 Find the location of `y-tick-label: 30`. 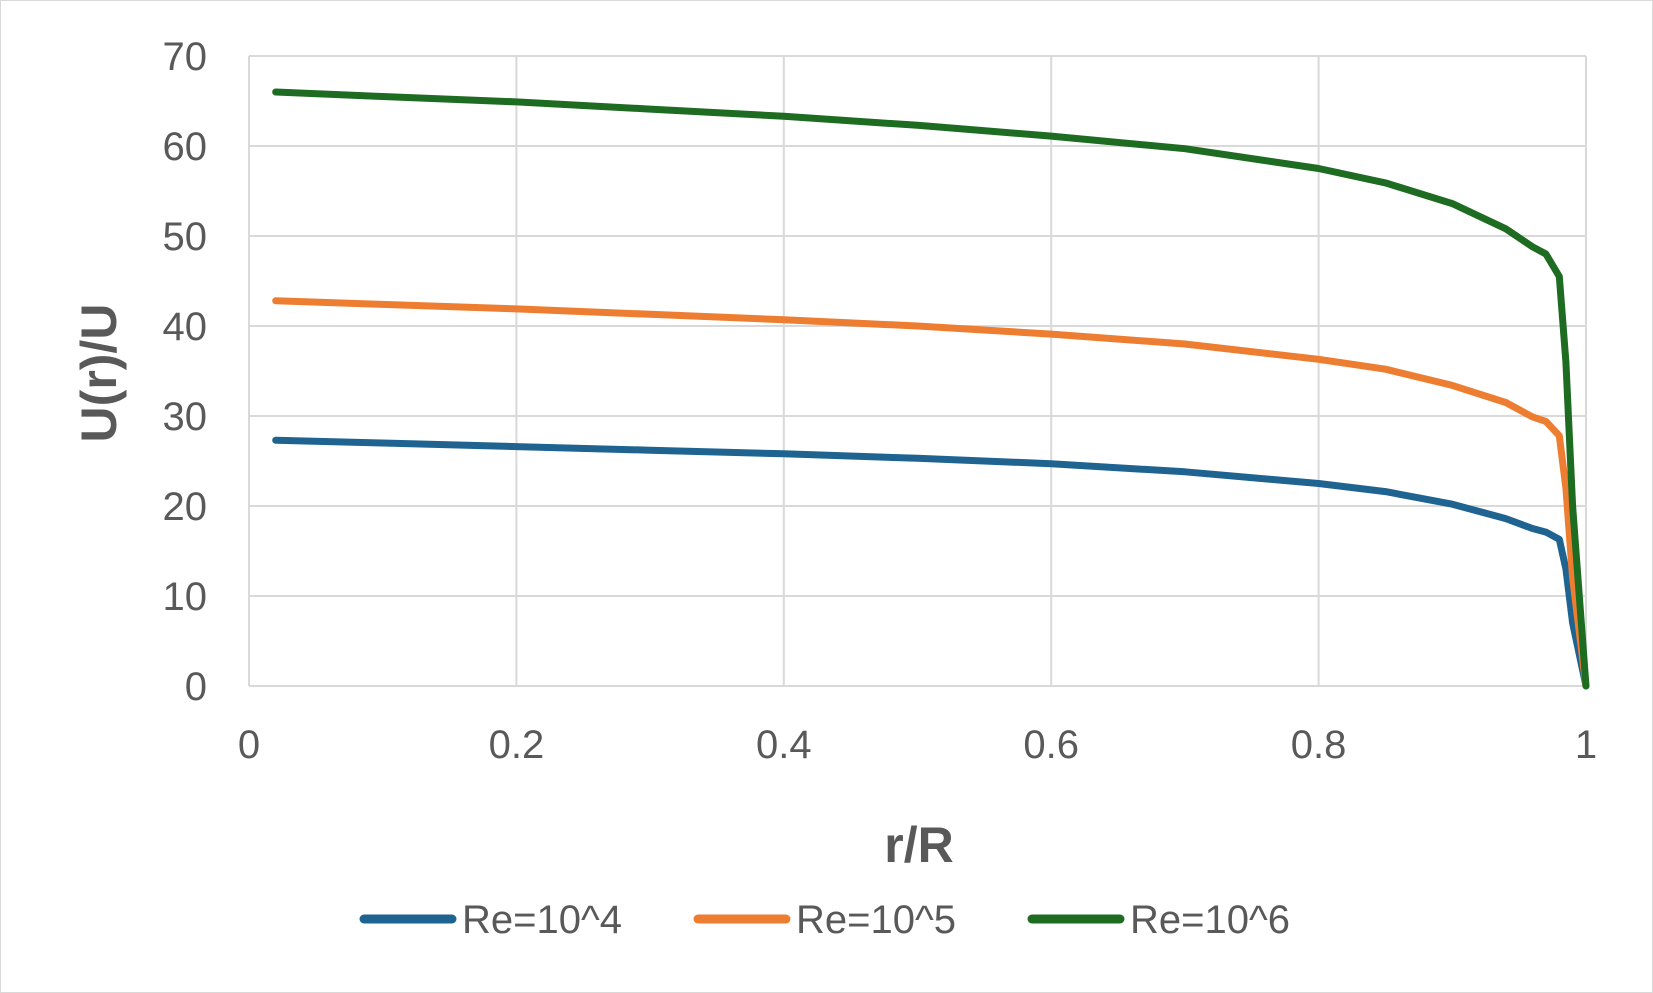

y-tick-label: 30 is located at coordinates (185, 417).